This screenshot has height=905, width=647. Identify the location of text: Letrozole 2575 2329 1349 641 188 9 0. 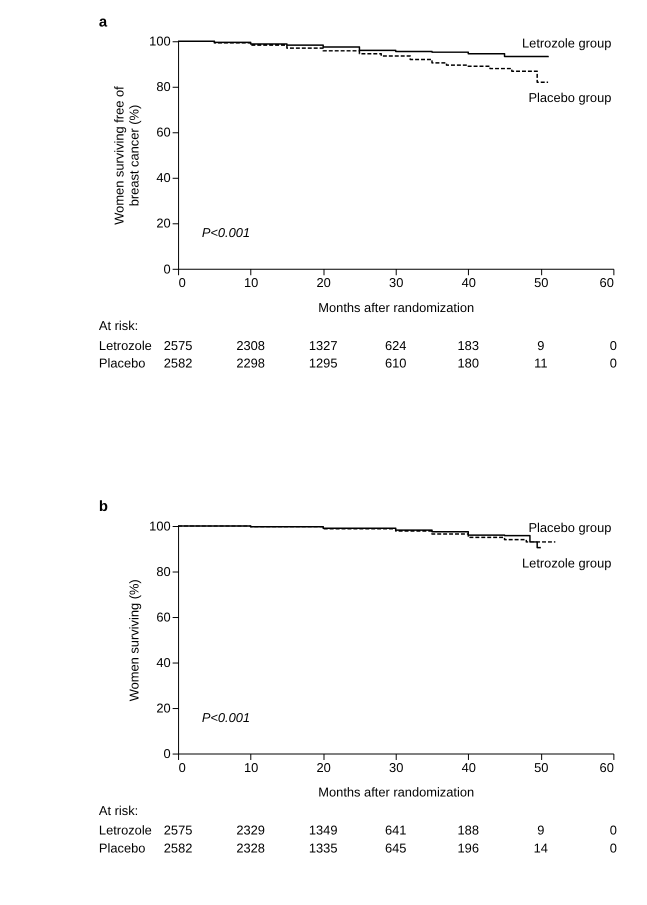
(357, 830).